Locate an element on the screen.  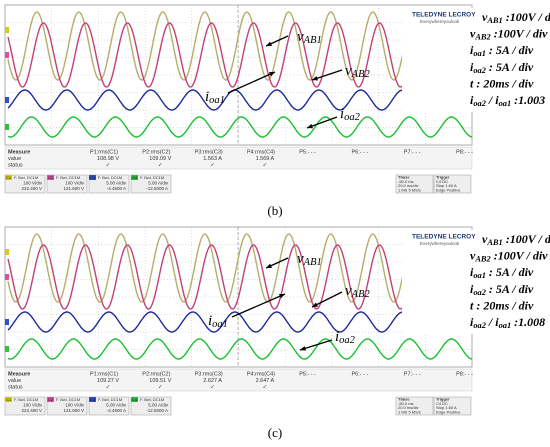
measure-value: 109.09 V is located at coordinates (160, 159).